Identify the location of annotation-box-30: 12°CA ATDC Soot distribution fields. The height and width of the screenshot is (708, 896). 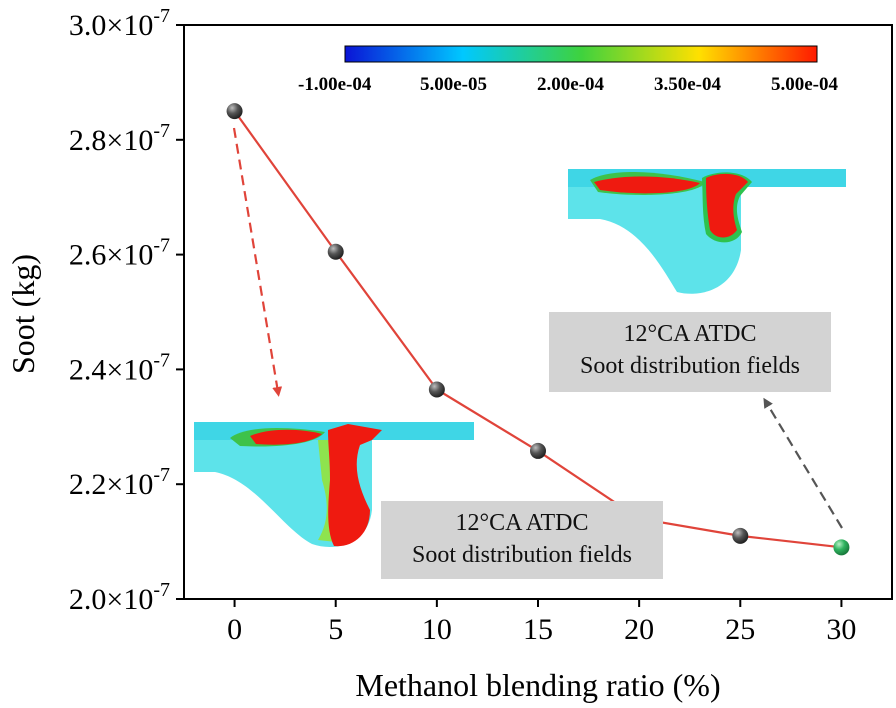
(690, 352).